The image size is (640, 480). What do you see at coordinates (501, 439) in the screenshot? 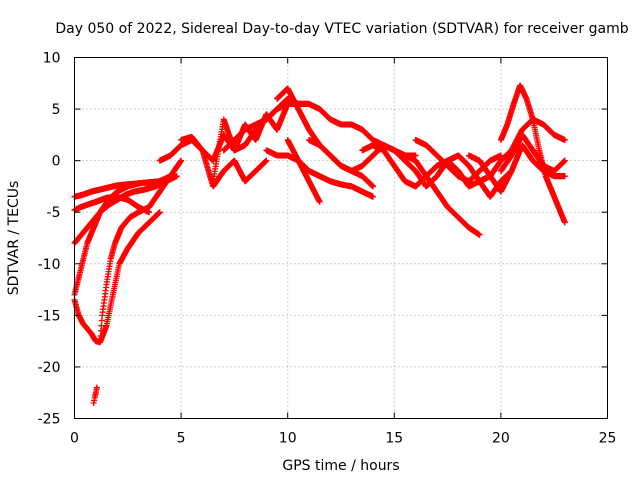
I see `x-tick-label: 20` at bounding box center [501, 439].